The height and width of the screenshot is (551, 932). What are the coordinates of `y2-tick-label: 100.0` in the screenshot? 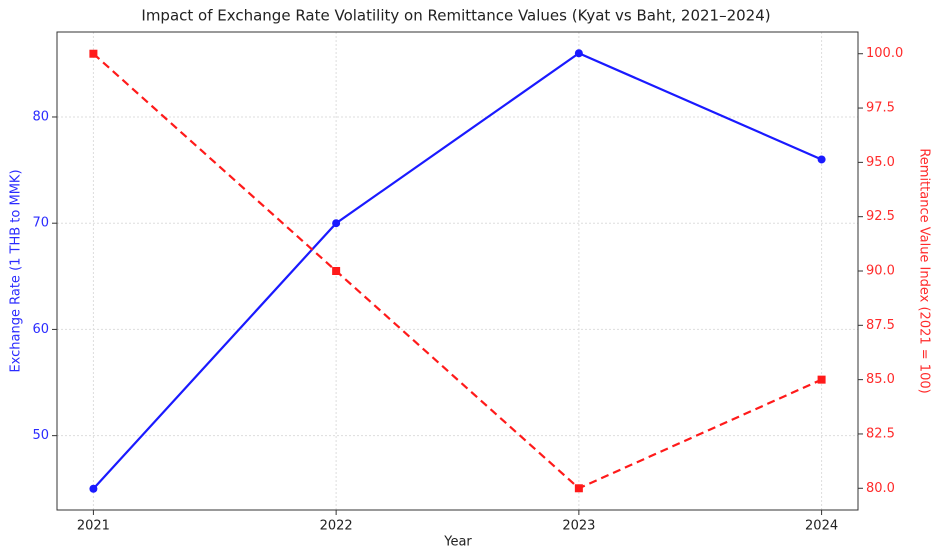 It's located at (884, 53).